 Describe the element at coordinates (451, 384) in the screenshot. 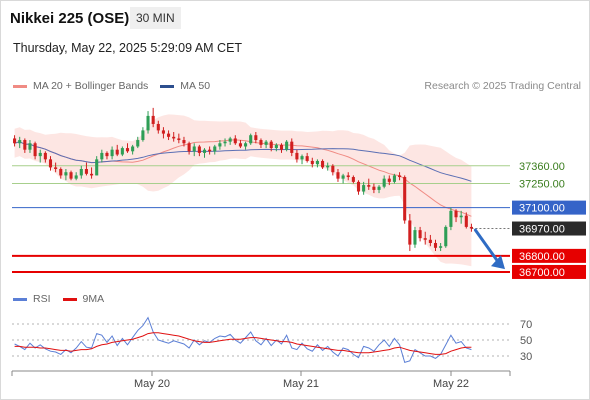

I see `time-axis-label: May 22` at that location.